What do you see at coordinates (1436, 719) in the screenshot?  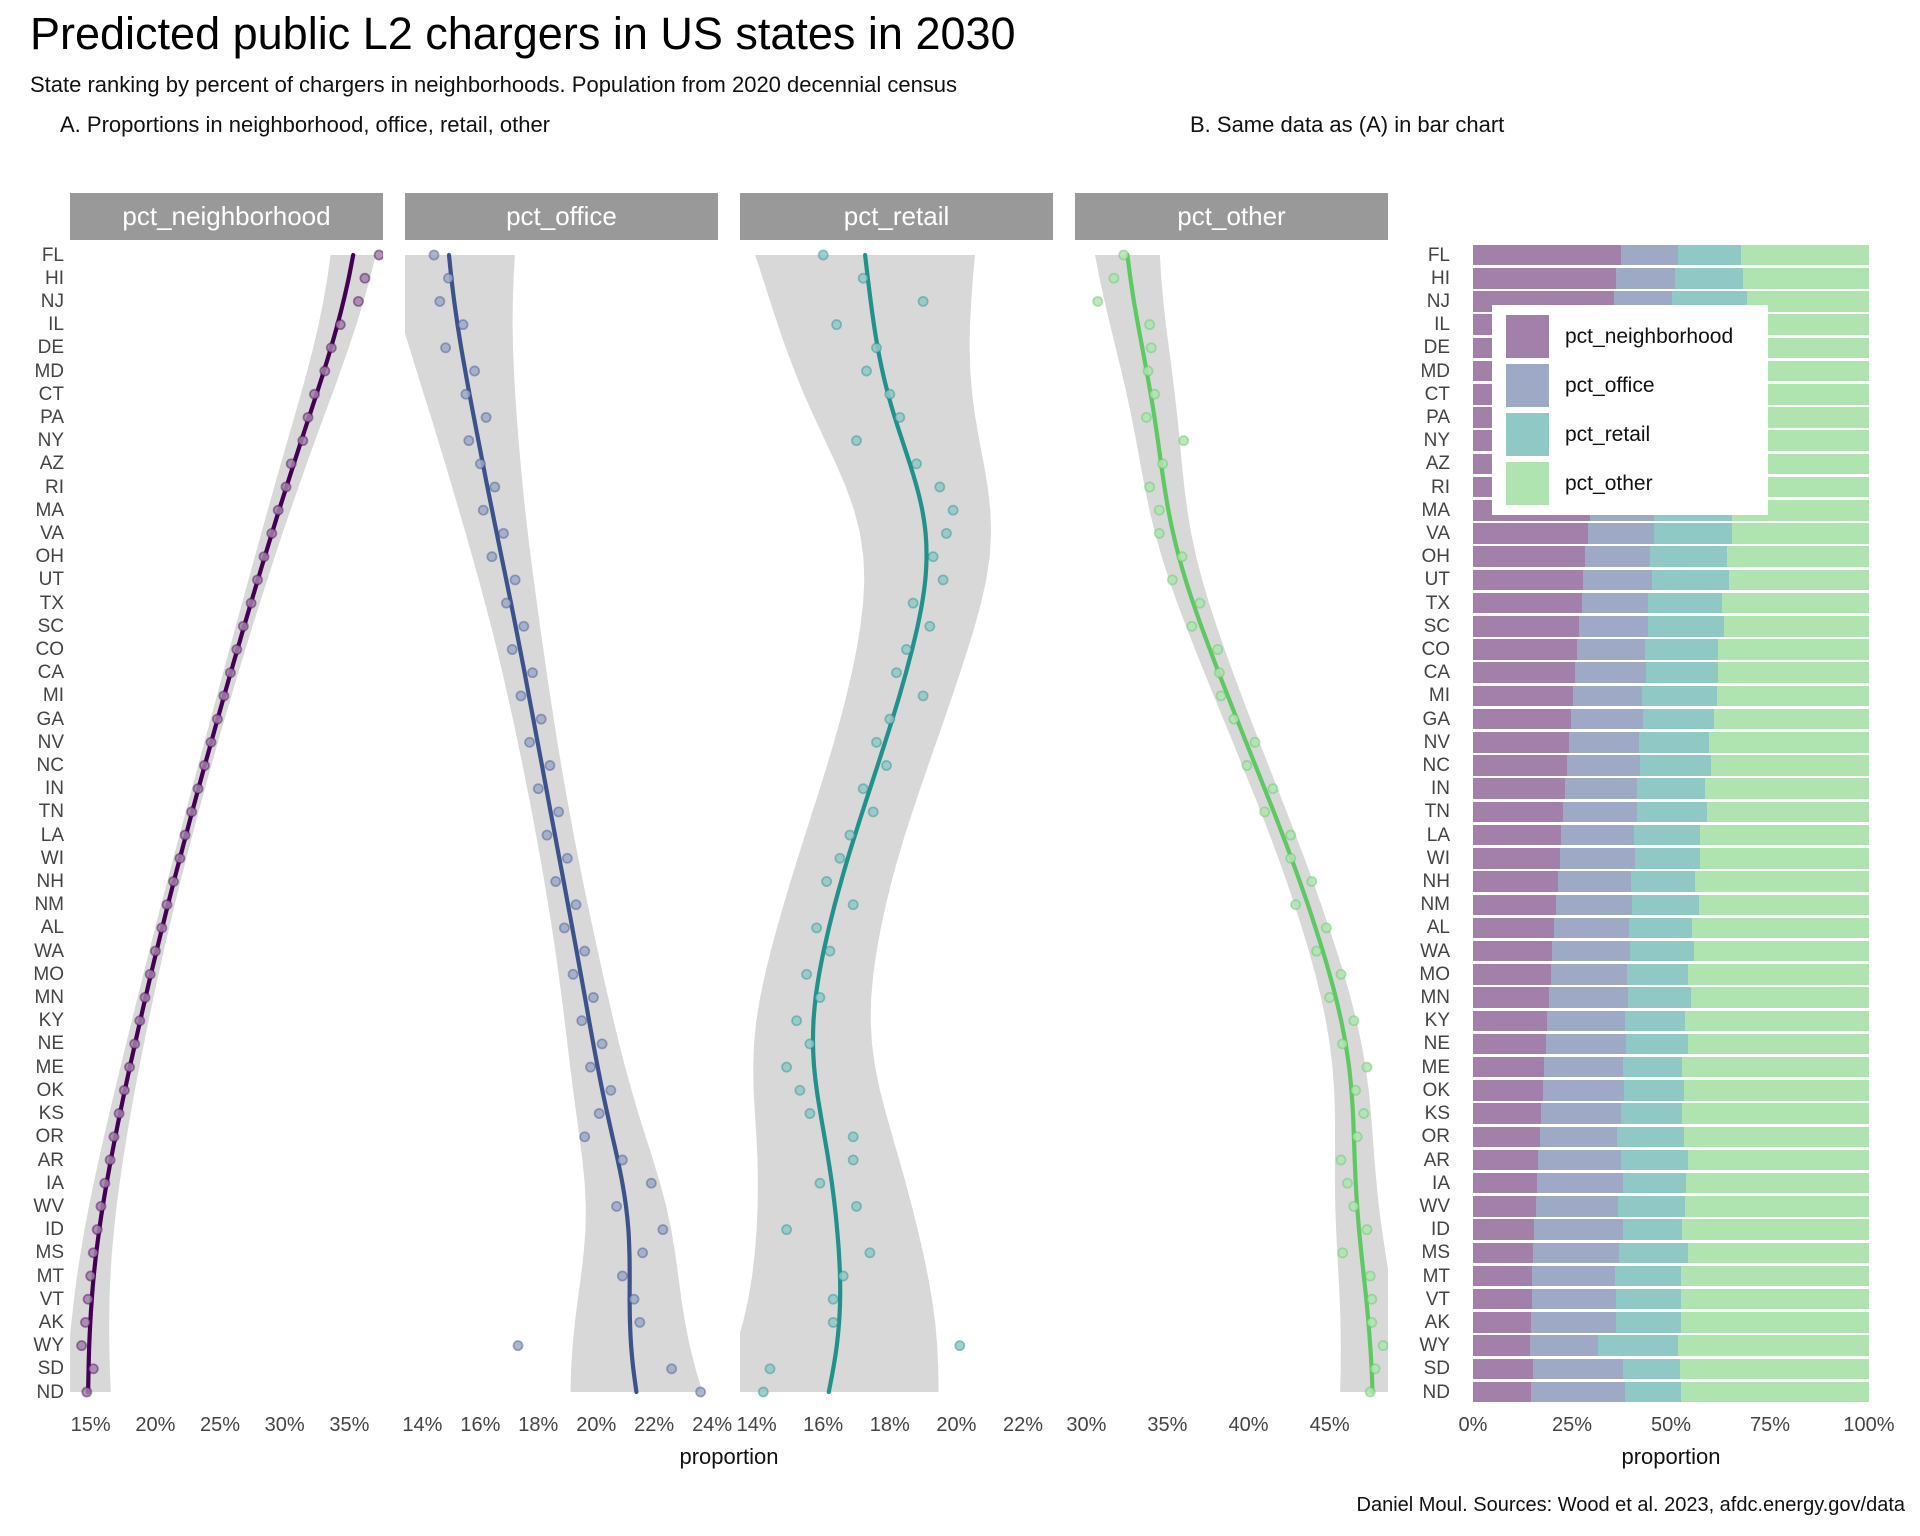 I see `state-label: GA` at bounding box center [1436, 719].